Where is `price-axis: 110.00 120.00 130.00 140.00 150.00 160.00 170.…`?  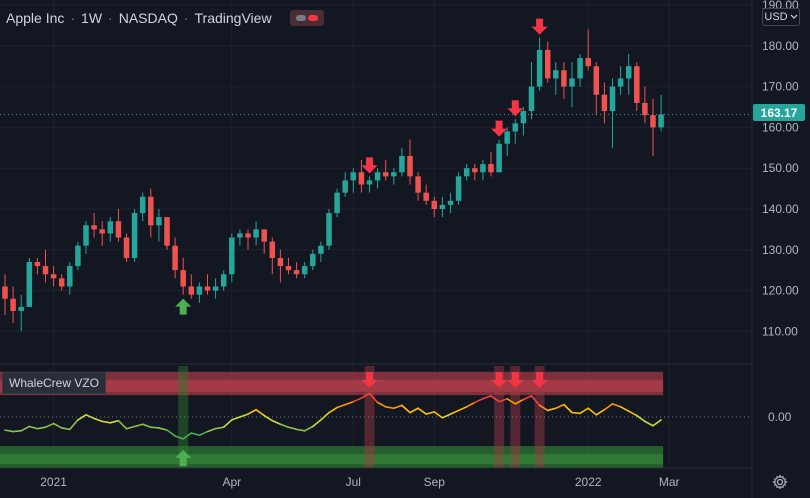
price-axis: 110.00 120.00 130.00 140.00 150.00 160.00 170.… is located at coordinates (780, 169).